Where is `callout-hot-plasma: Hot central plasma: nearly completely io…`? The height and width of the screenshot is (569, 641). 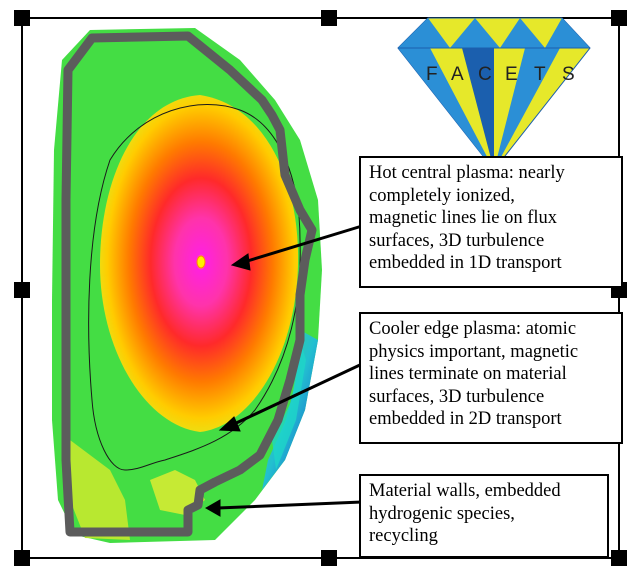 callout-hot-plasma: Hot central plasma: nearly completely io… is located at coordinates (491, 222).